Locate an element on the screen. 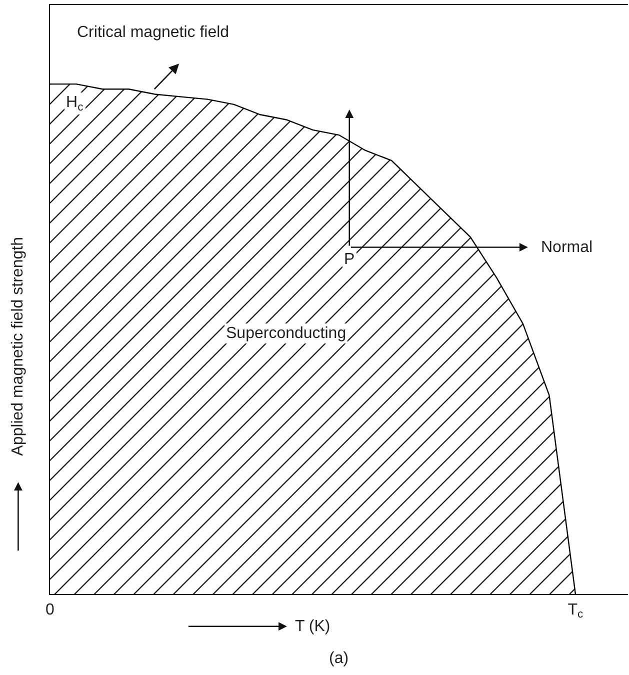  annotation: H$_{c}$ is located at coordinates (75, 104).